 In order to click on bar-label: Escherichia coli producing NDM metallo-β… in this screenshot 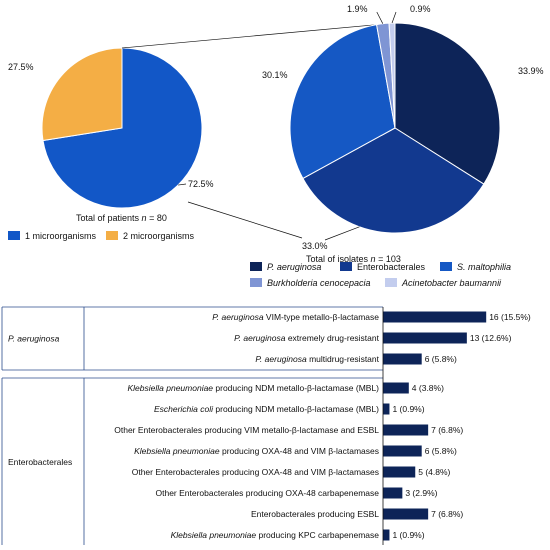, I will do `click(266, 409)`.